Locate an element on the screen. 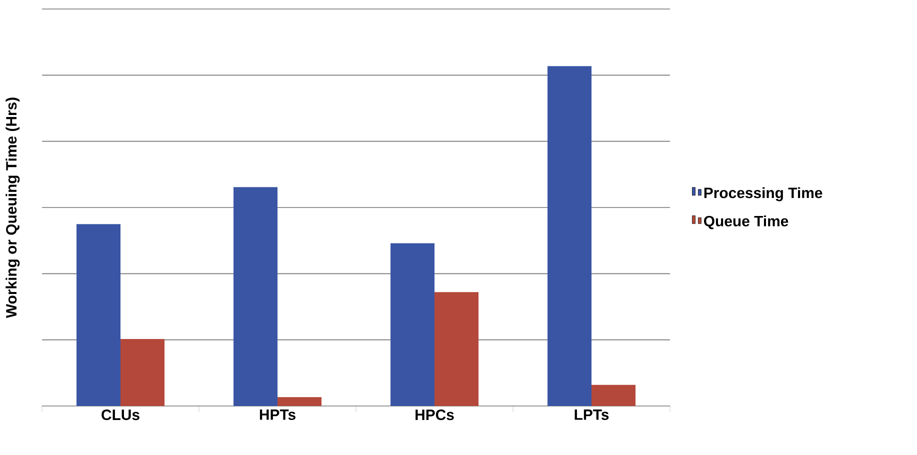 This screenshot has width=917, height=455. x-tick-label: HPCs is located at coordinates (435, 415).